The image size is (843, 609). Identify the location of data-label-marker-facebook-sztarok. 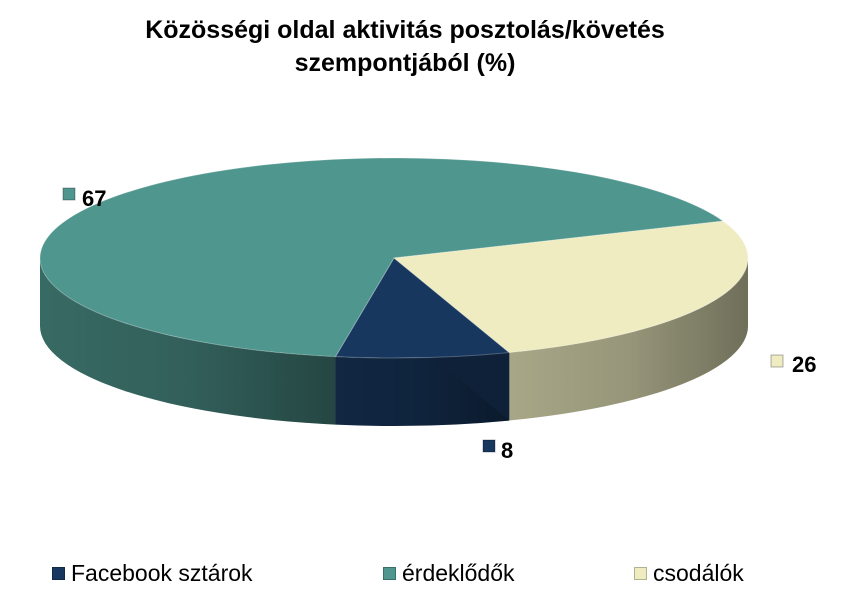
(489, 446).